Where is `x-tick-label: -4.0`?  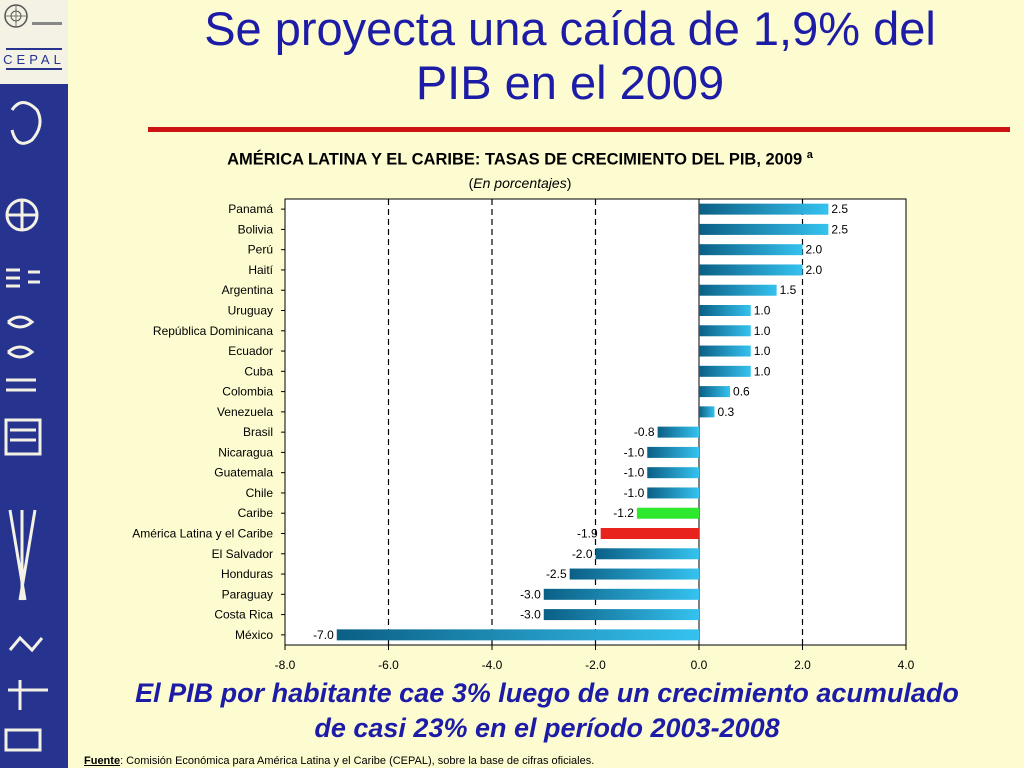
x-tick-label: -4.0 is located at coordinates (492, 665).